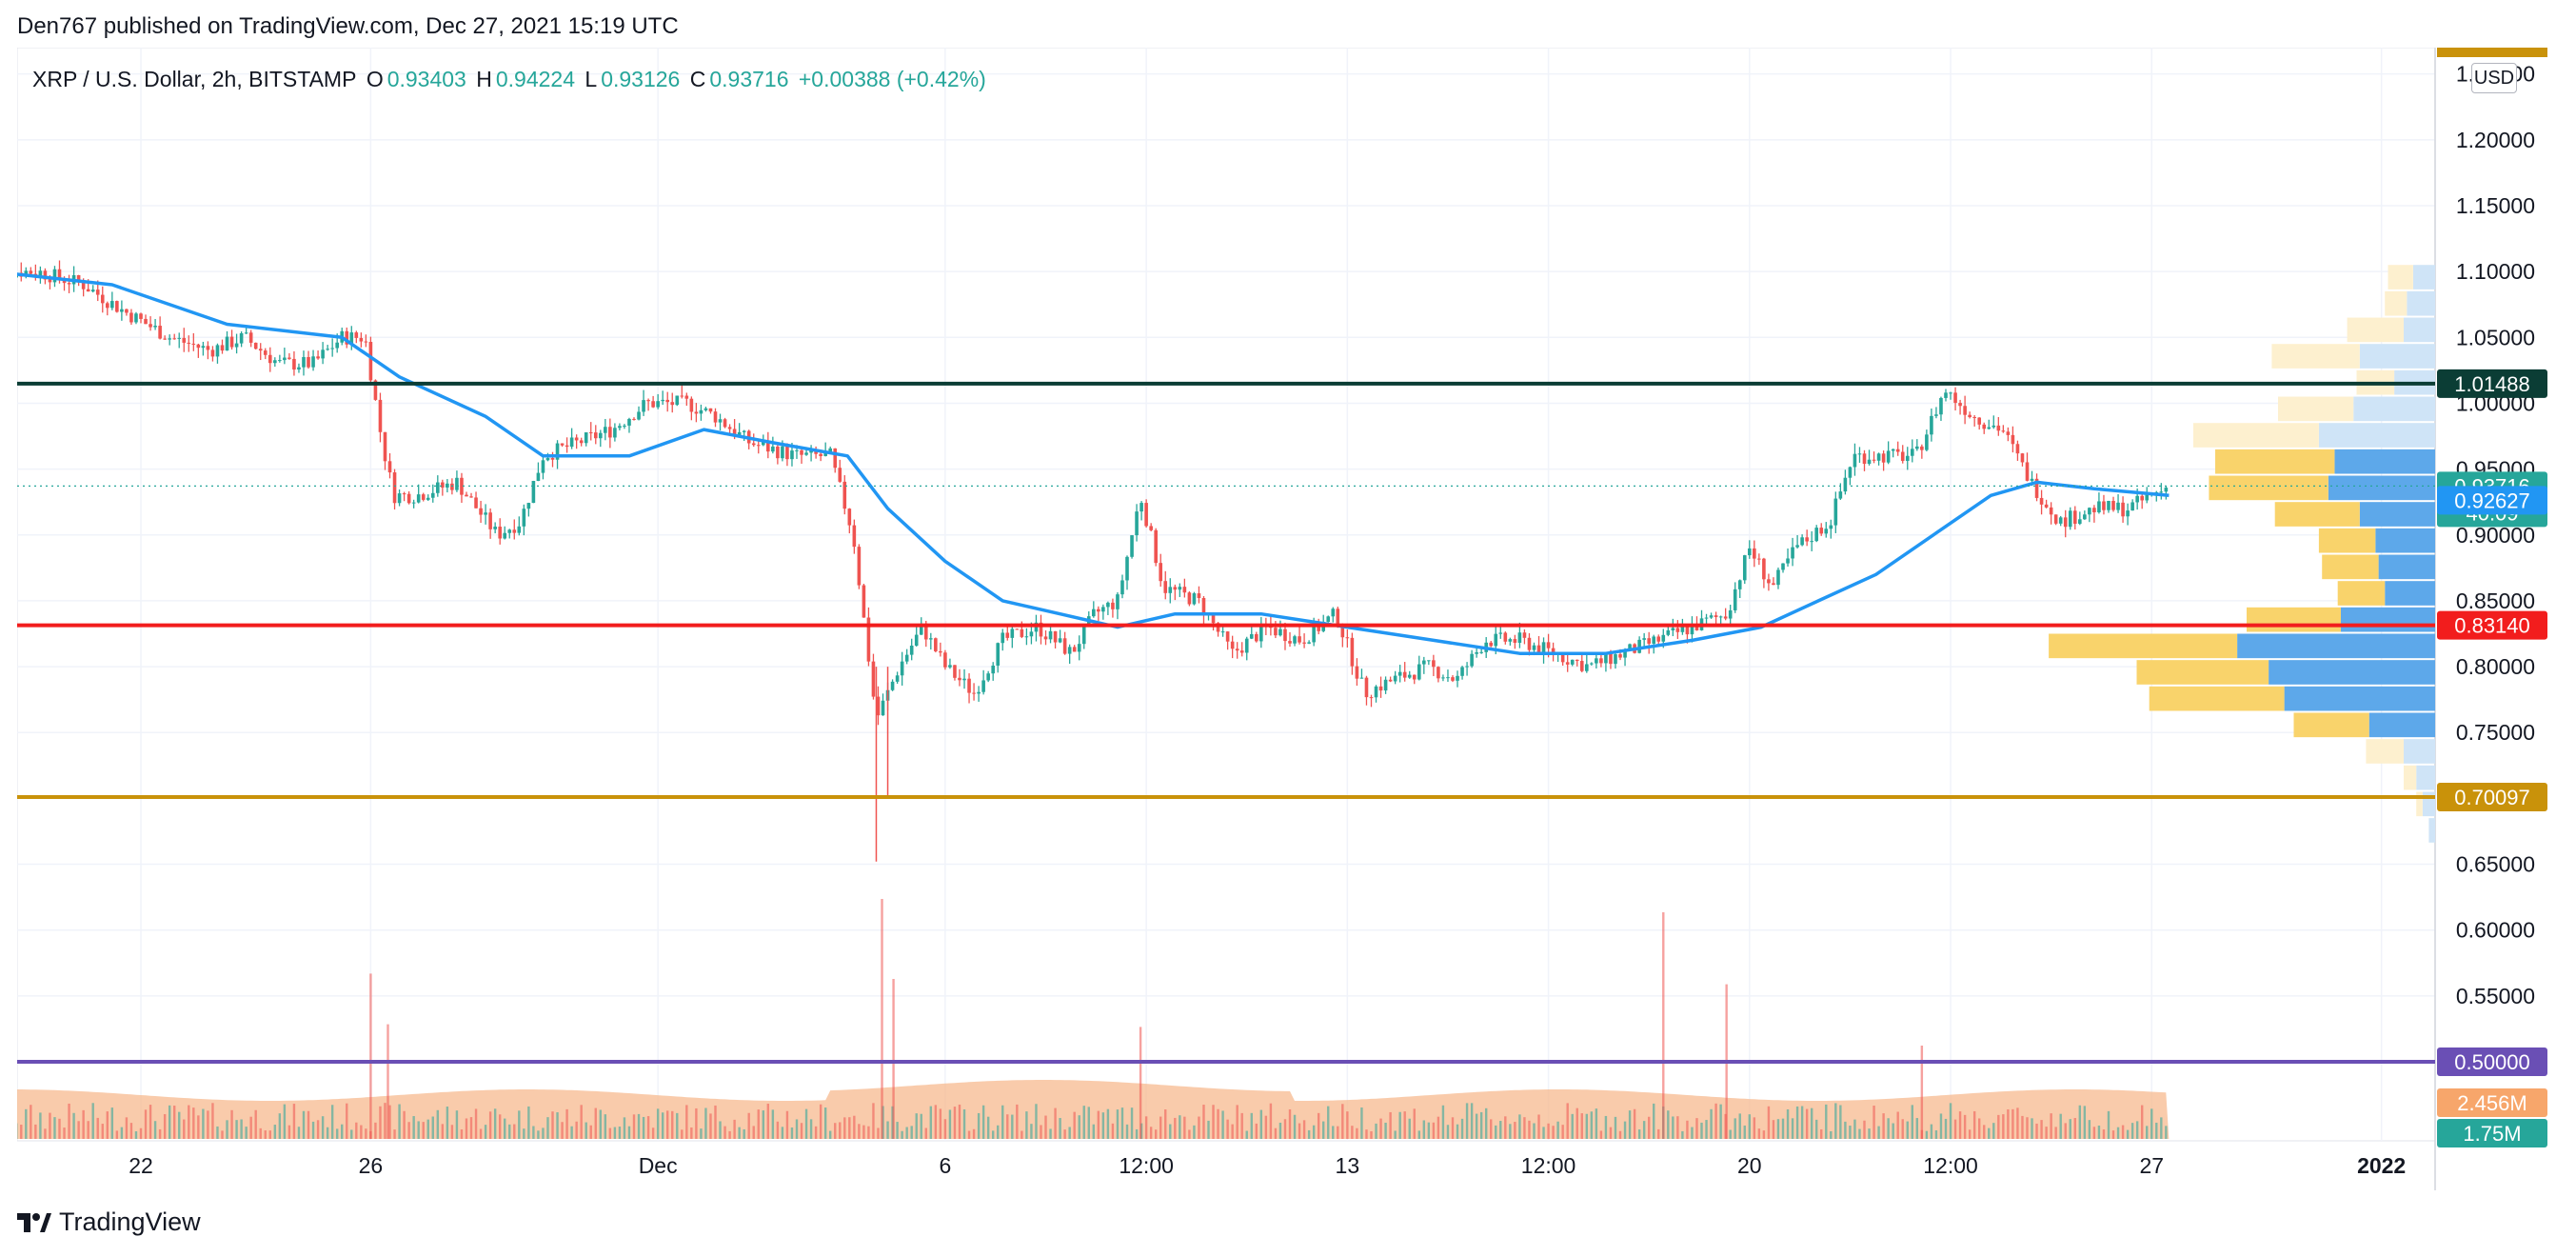 This screenshot has width=2576, height=1257. I want to click on y-tick-label: 0.60000, so click(2495, 930).